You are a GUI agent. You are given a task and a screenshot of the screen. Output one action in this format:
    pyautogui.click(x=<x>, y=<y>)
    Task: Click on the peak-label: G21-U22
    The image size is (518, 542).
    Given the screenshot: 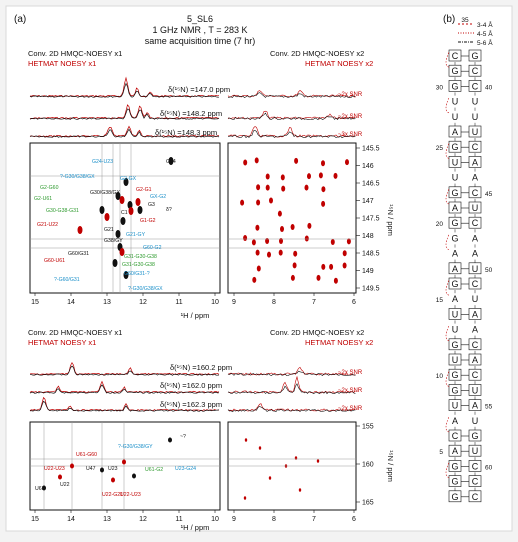 What is the action you would take?
    pyautogui.click(x=47, y=225)
    